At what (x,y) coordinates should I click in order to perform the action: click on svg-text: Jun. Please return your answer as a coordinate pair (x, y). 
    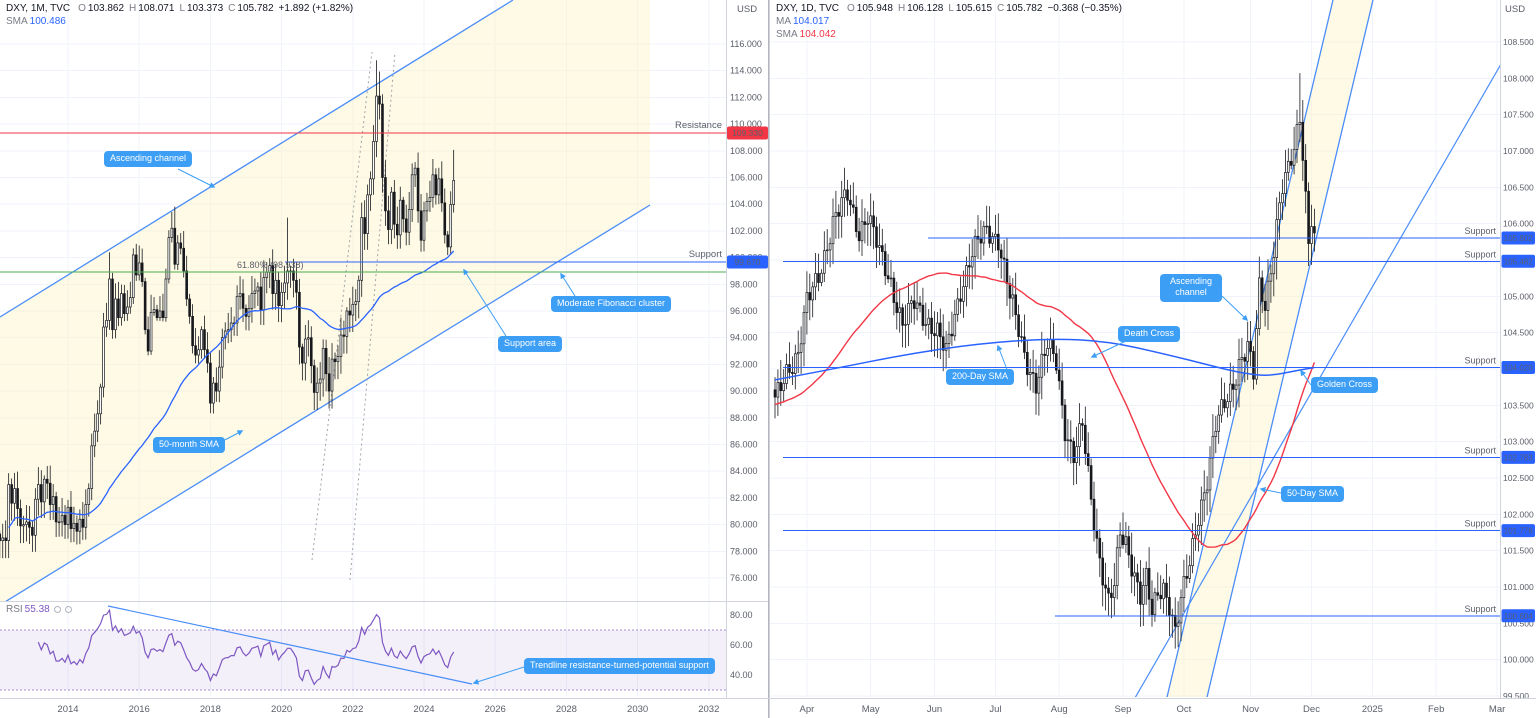
    Looking at the image, I should click on (934, 709).